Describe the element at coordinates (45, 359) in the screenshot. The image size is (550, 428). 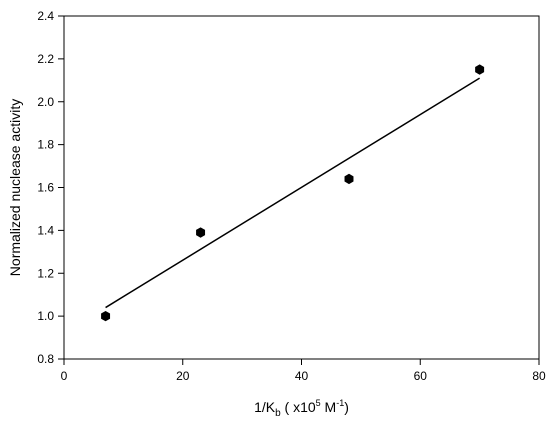
I see `y-tick-label: 0.8` at that location.